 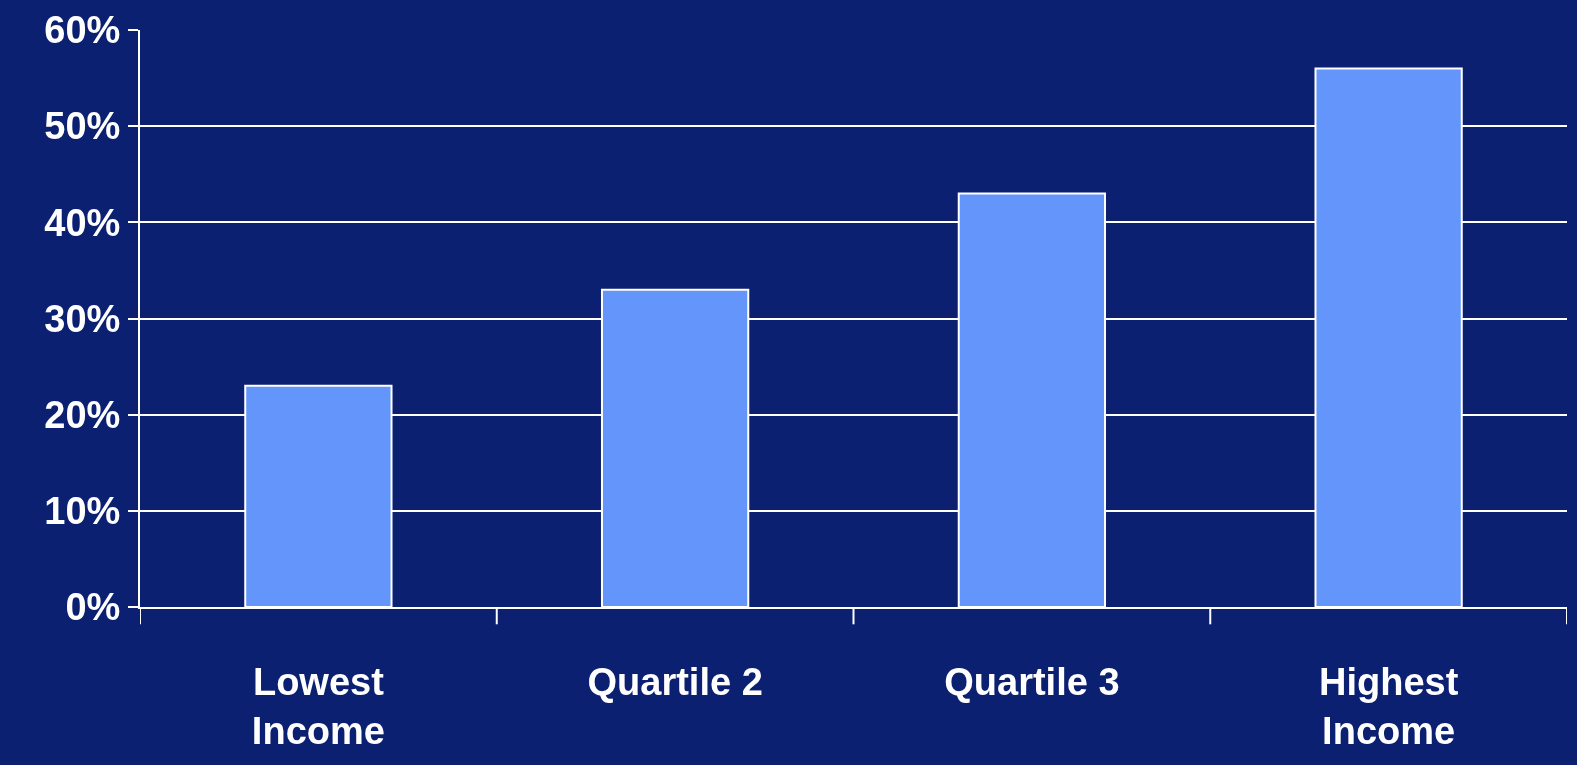 I want to click on y-tick-label: 30%, so click(x=82, y=318).